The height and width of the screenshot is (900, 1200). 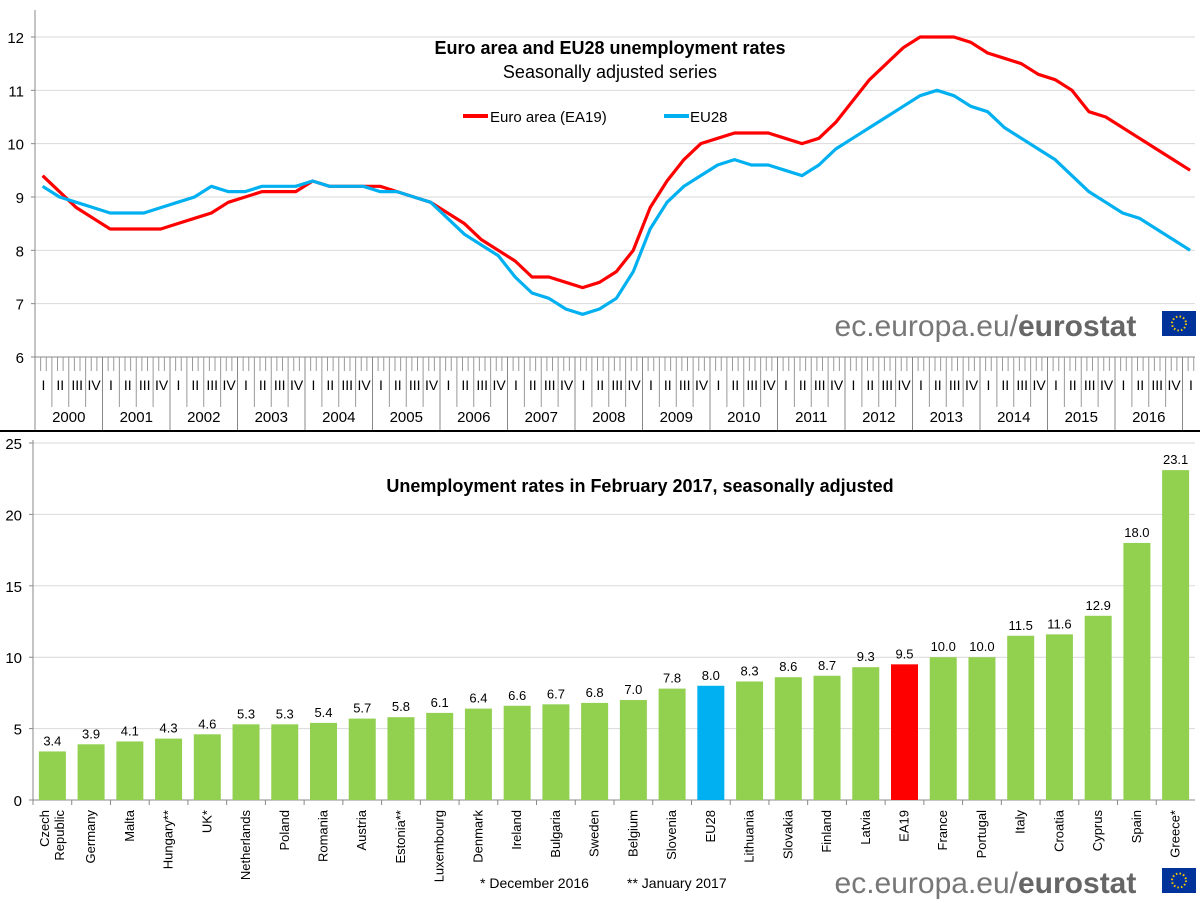 I want to click on bar-austria, so click(x=362, y=759).